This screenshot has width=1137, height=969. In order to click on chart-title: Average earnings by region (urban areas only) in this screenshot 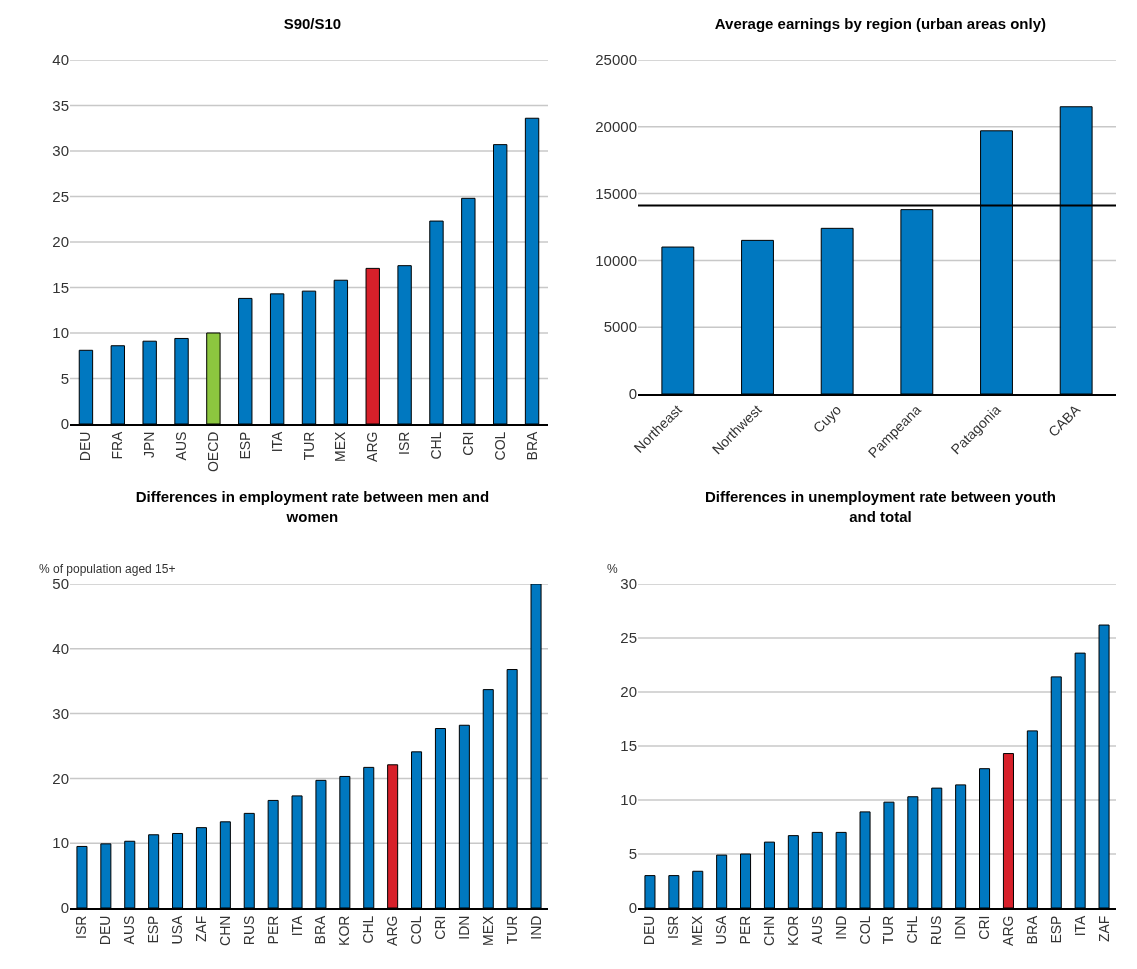, I will do `click(880, 23)`.